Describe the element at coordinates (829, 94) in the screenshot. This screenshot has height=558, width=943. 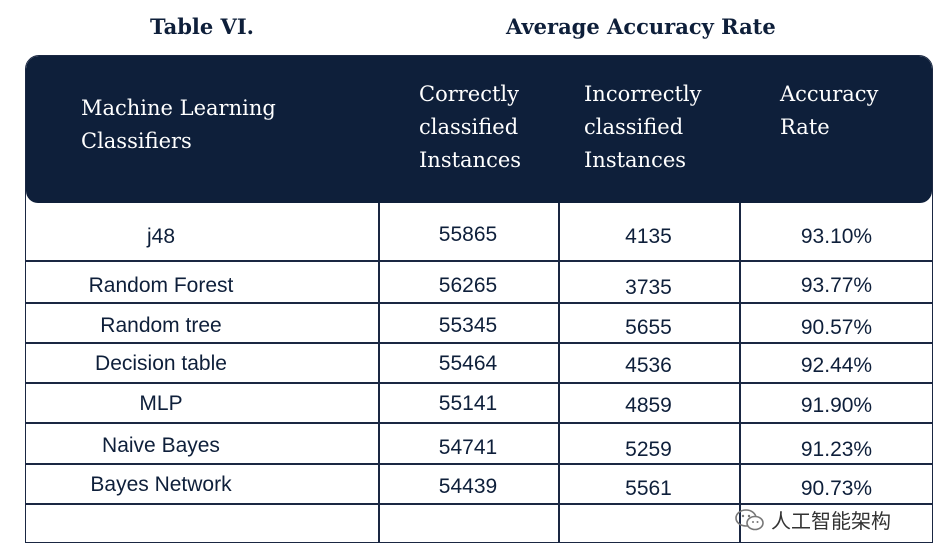
I see `header-line: Accuracy` at that location.